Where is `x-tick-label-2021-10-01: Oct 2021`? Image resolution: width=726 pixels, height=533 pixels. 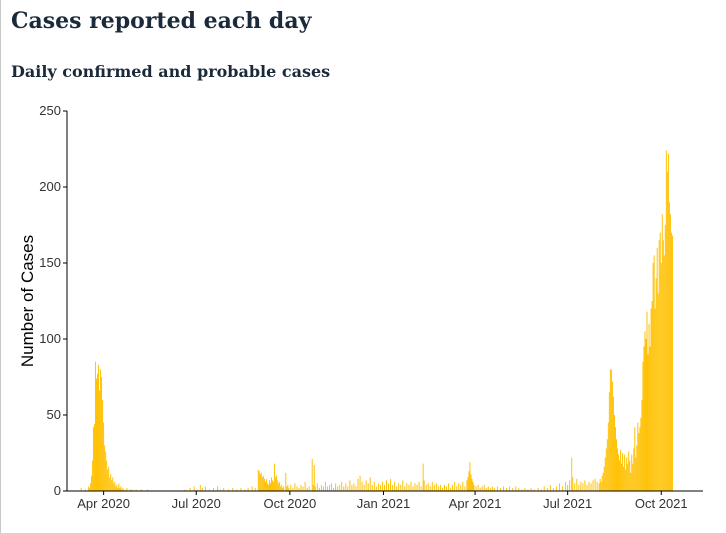 x-tick-label-2021-10-01: Oct 2021 is located at coordinates (661, 503).